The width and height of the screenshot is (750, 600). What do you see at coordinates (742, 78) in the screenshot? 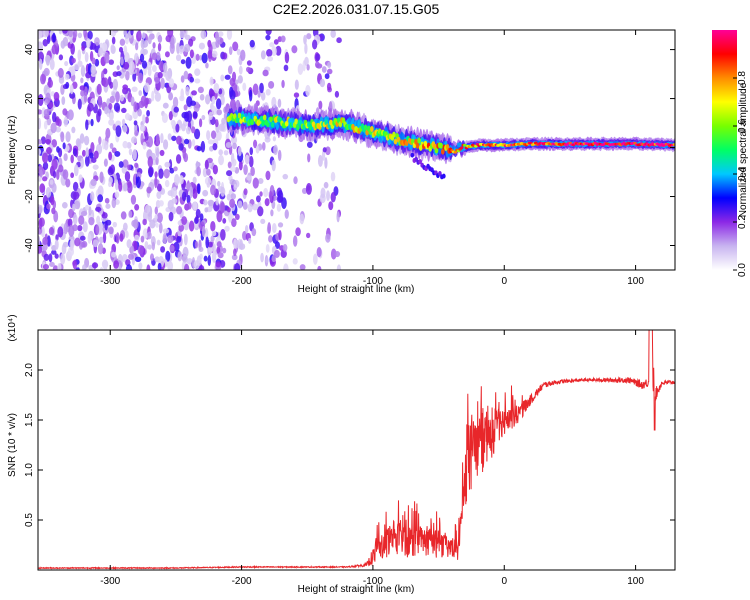
I see `colorbar-tick-label: 0.8` at bounding box center [742, 78].